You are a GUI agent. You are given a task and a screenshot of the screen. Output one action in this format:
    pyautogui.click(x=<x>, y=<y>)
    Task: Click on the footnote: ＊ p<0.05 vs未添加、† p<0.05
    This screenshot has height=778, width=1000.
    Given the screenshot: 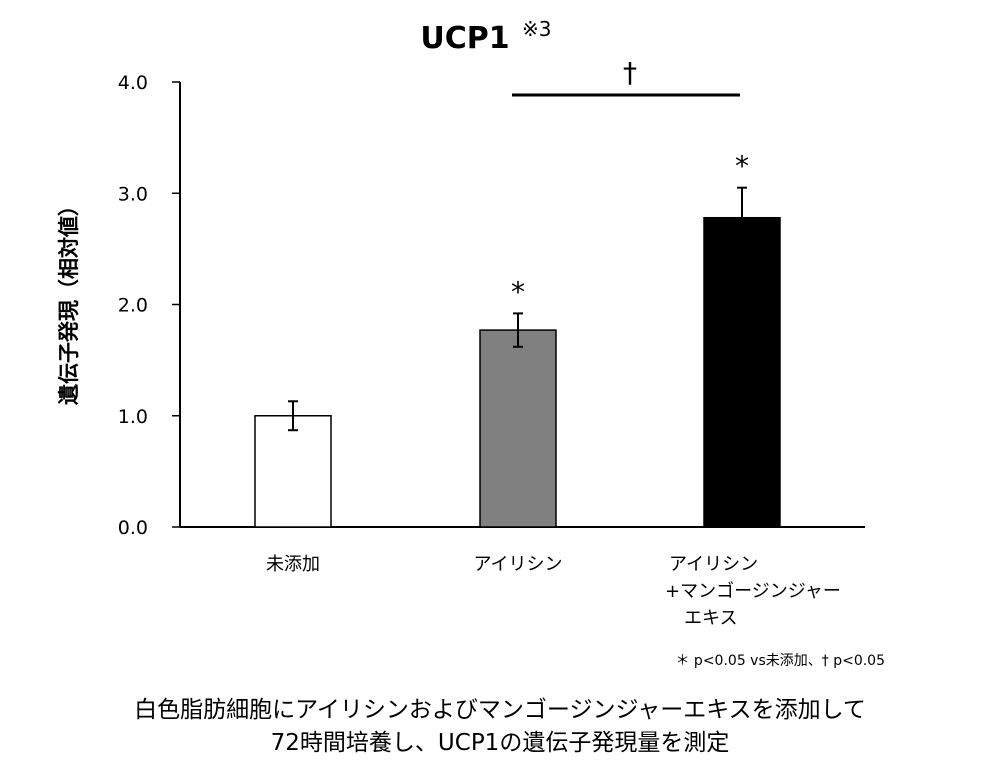 What is the action you would take?
    pyautogui.click(x=780, y=661)
    